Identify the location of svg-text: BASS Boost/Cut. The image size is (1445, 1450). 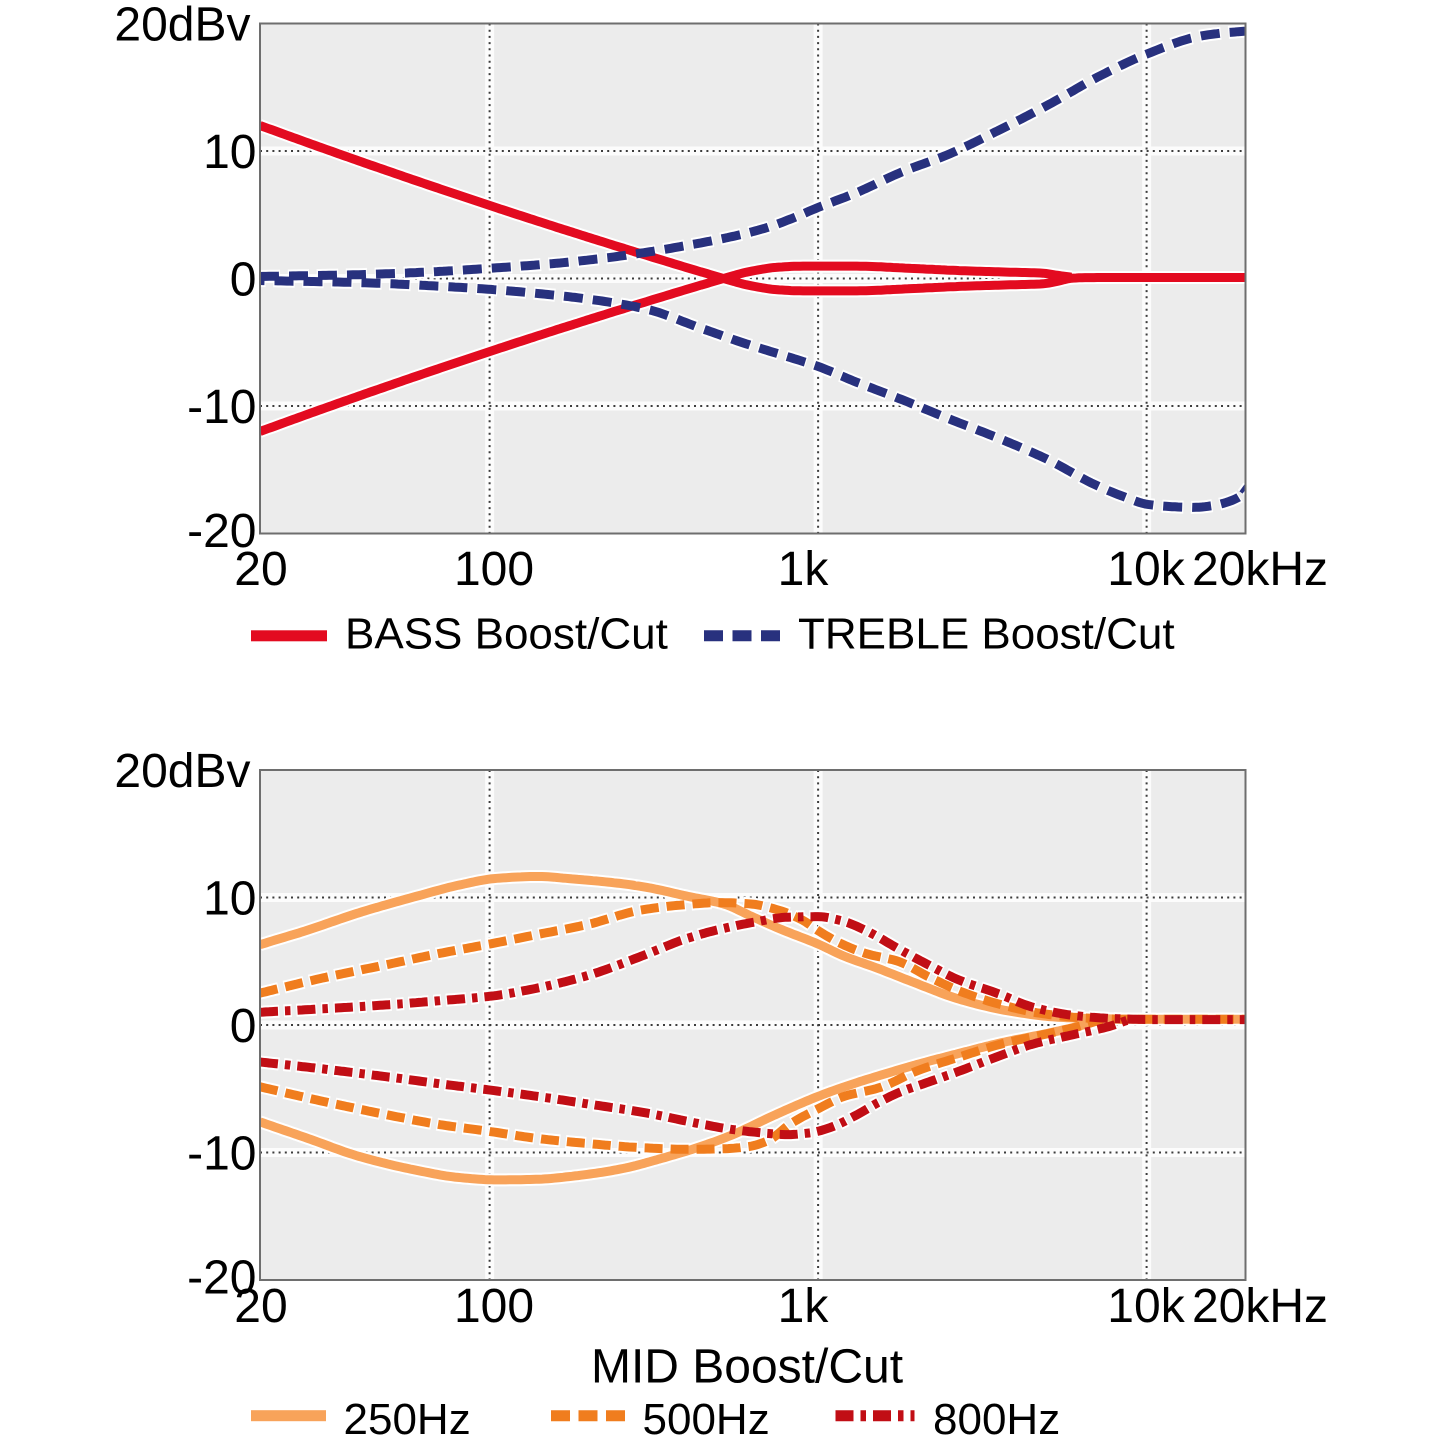
(506, 634).